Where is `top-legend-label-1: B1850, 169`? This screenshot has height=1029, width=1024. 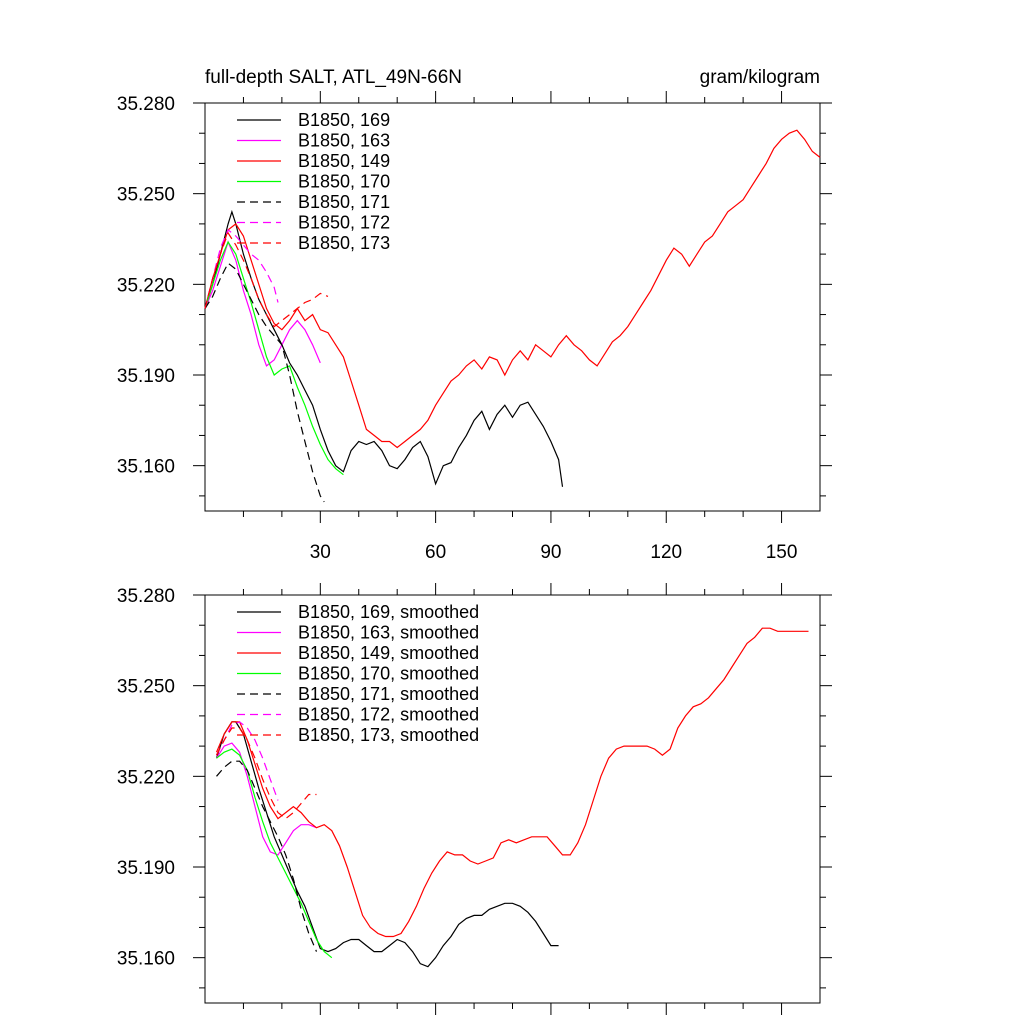
top-legend-label-1: B1850, 169 is located at coordinates (344, 120).